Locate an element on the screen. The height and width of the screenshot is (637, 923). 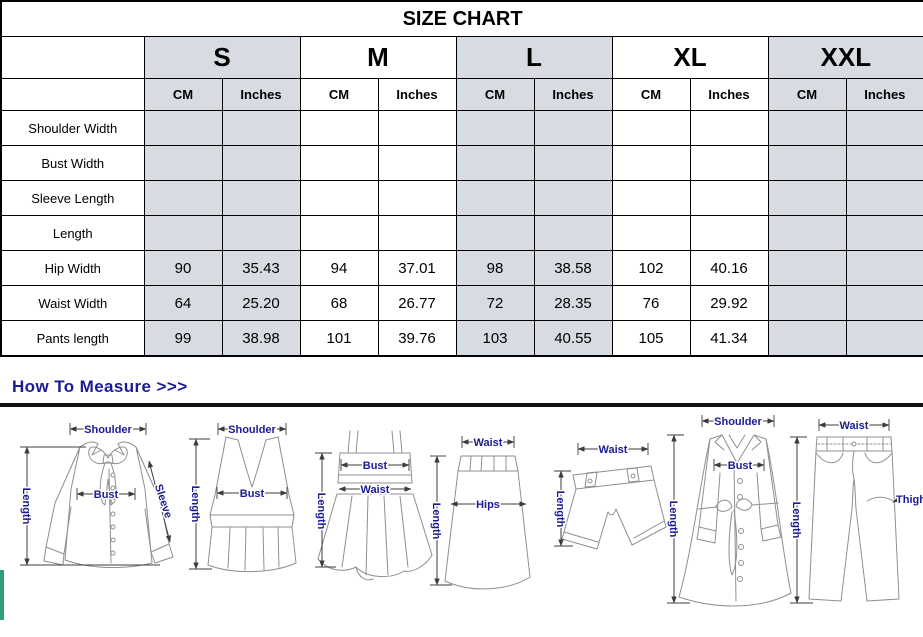
size-header-s: S is located at coordinates (222, 57).